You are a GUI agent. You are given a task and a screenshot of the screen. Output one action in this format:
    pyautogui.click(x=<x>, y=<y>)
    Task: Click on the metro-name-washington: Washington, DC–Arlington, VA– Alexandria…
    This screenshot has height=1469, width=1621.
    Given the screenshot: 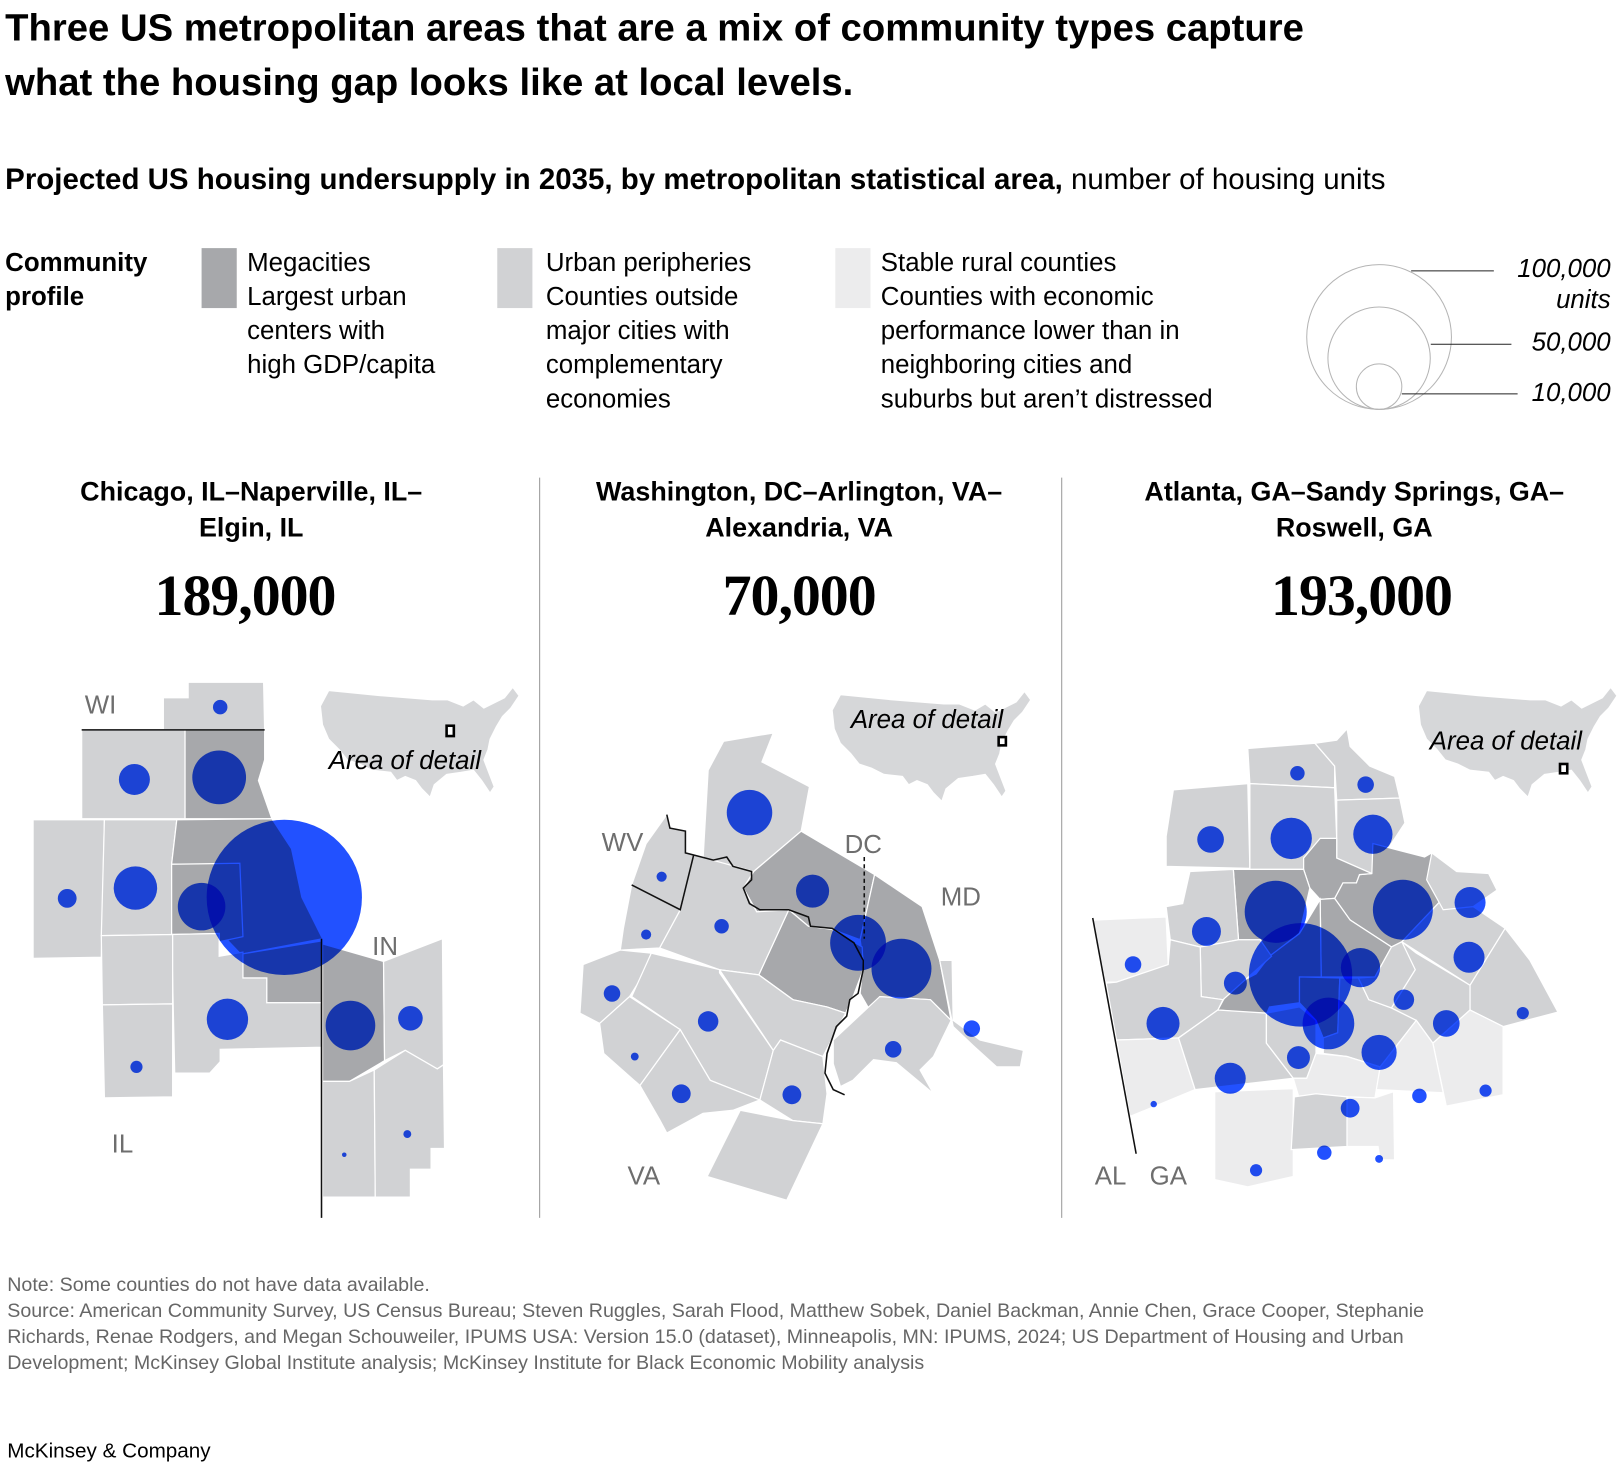 What is the action you would take?
    pyautogui.click(x=799, y=509)
    